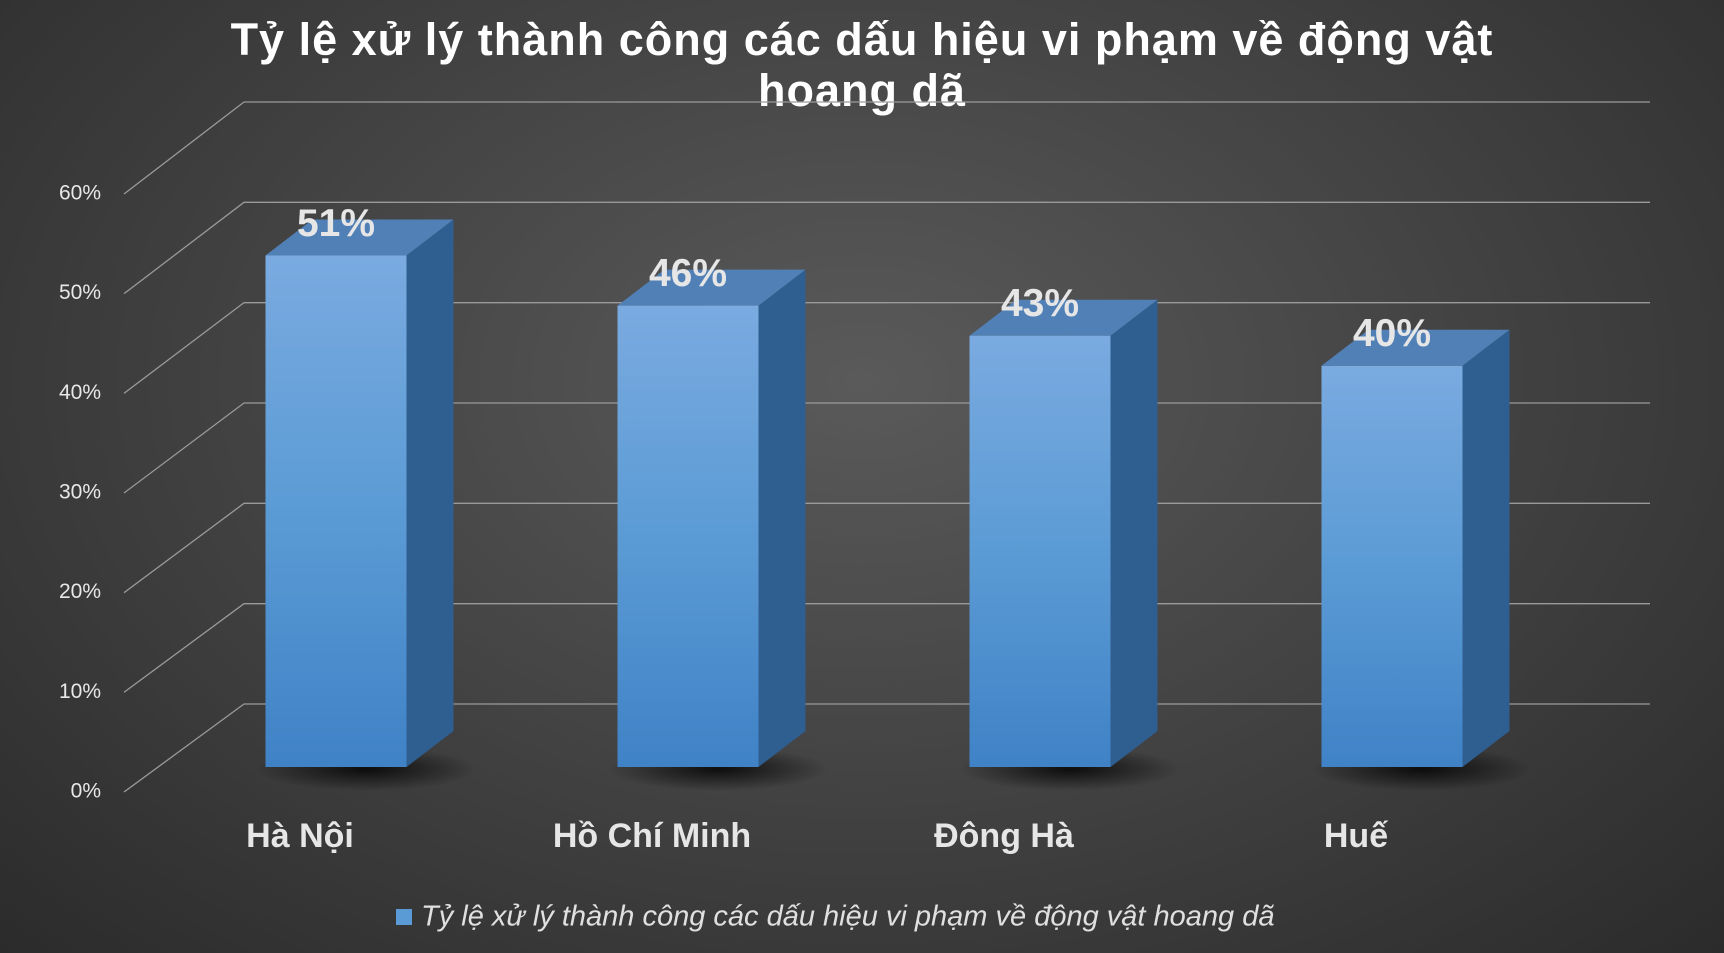  What do you see at coordinates (80, 193) in the screenshot?
I see `y-tick-label: 60%` at bounding box center [80, 193].